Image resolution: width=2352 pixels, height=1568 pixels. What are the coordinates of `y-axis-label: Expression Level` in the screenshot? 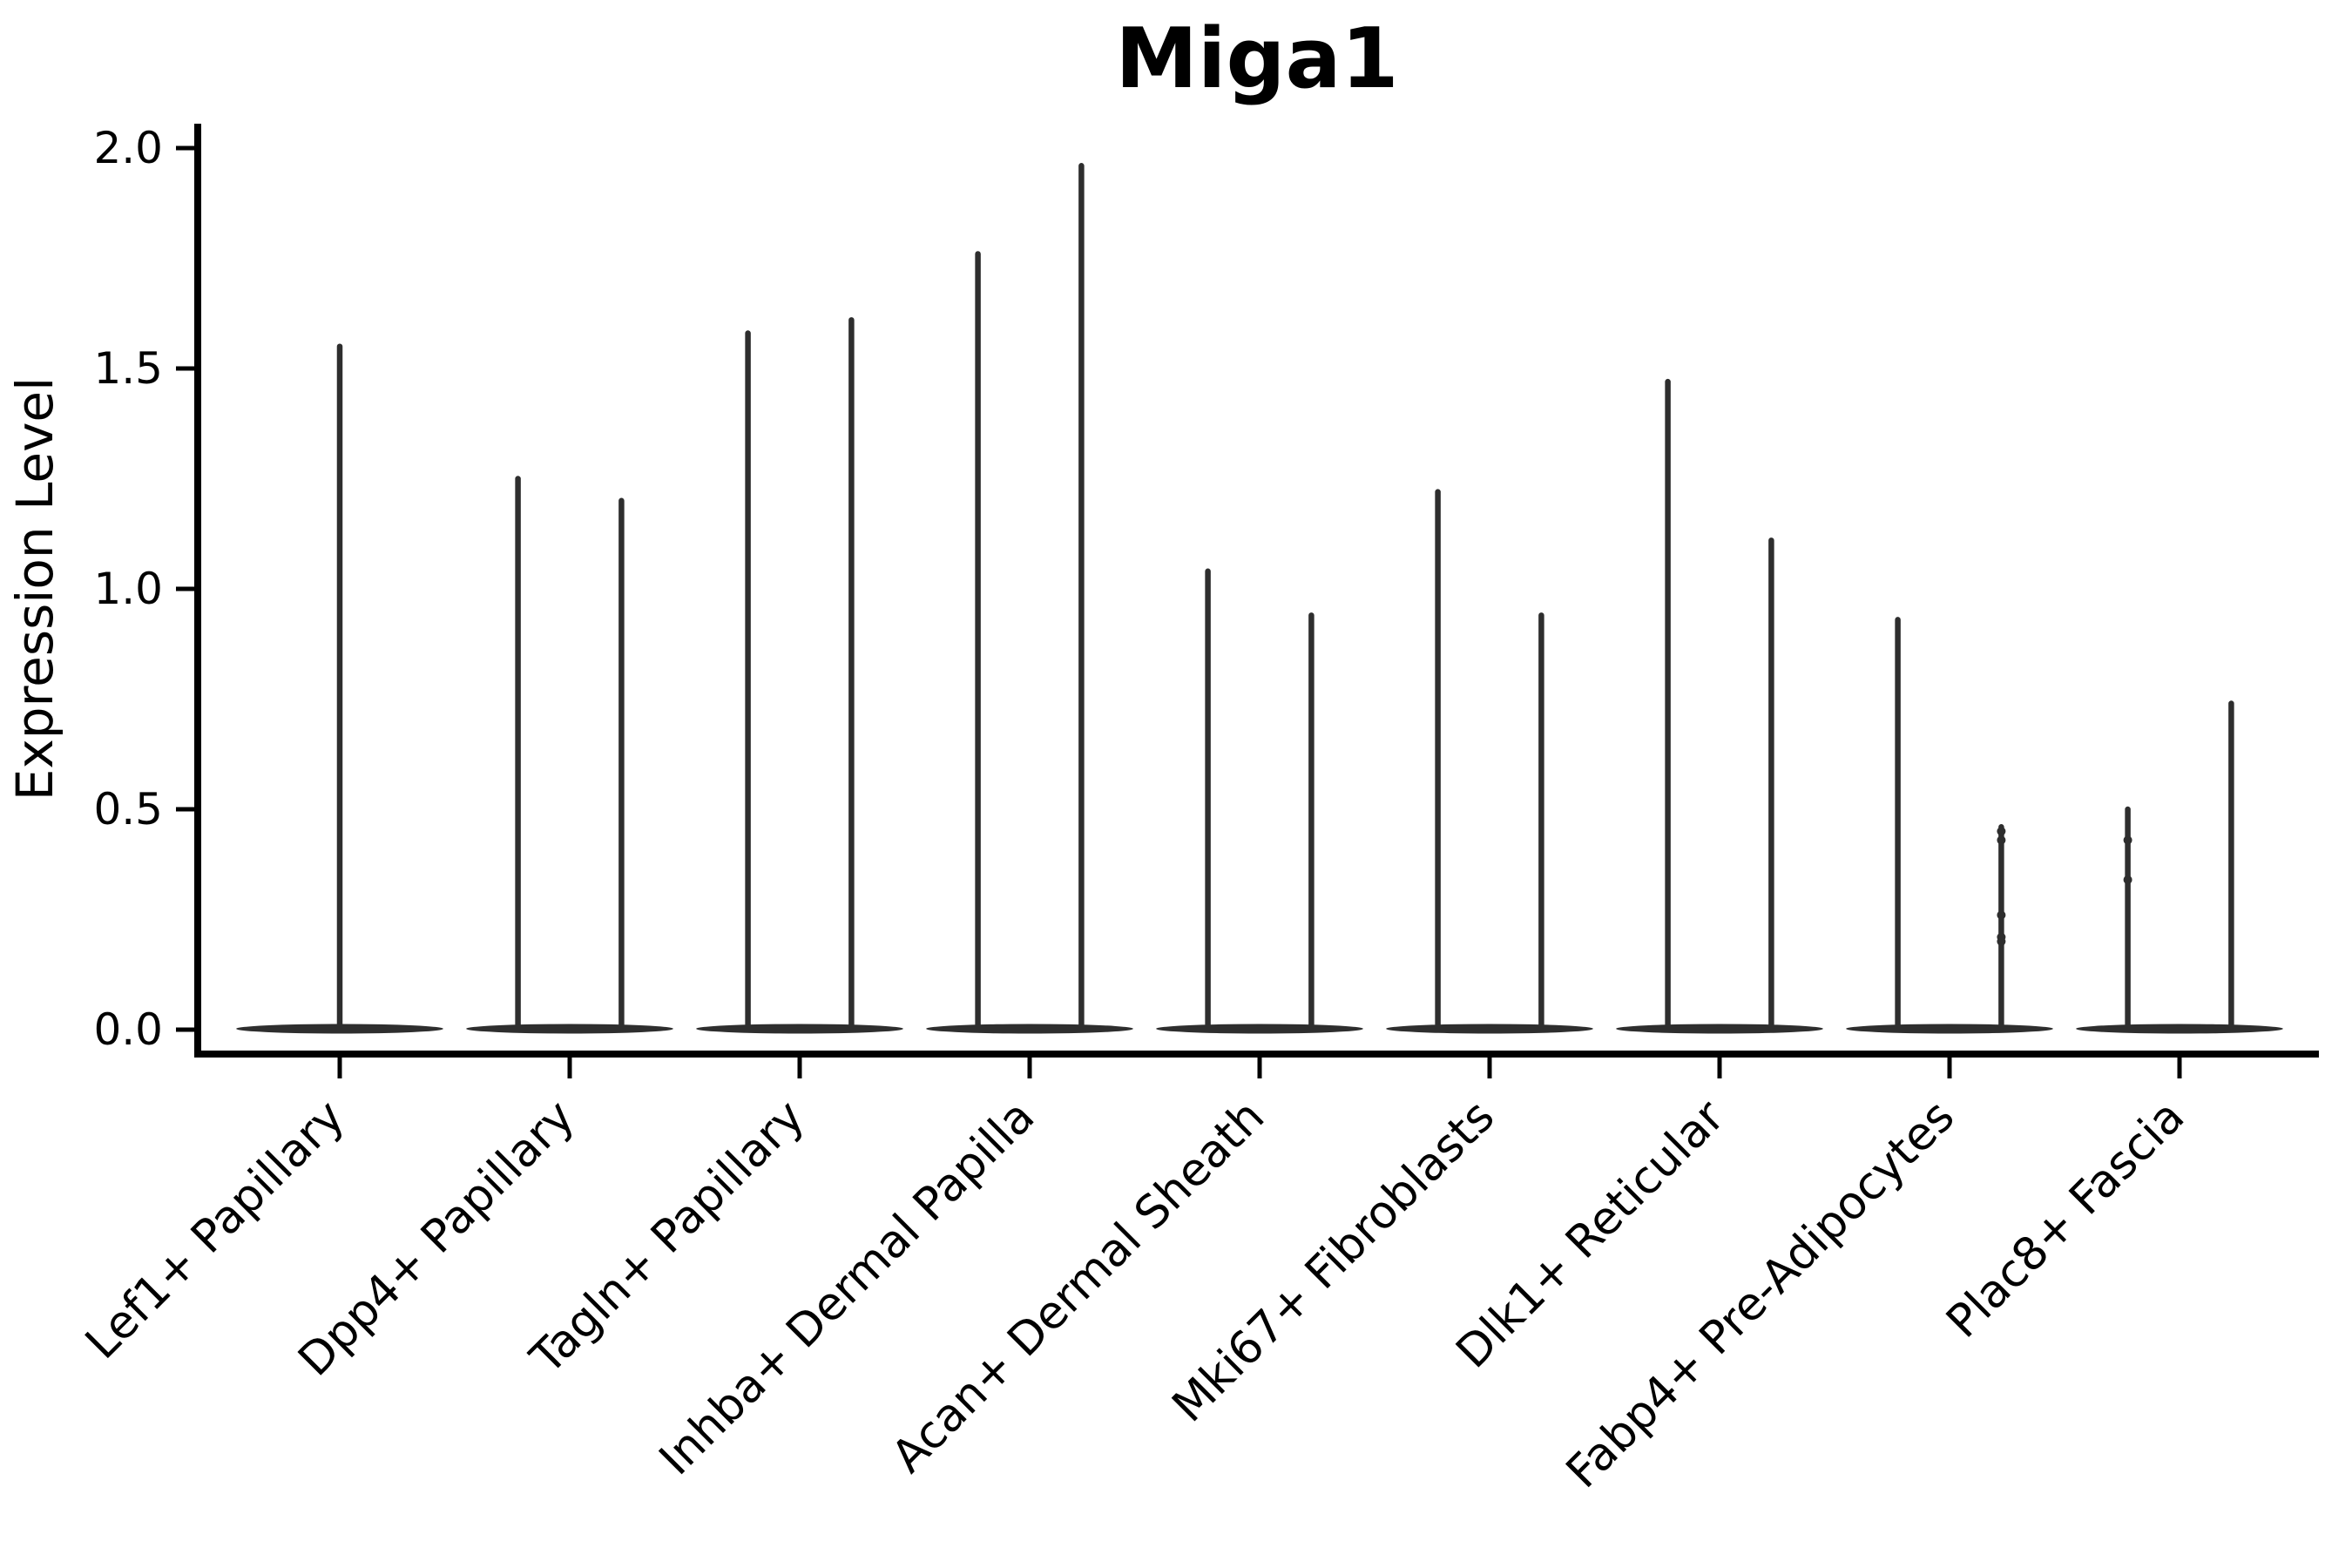 It's located at (34, 589).